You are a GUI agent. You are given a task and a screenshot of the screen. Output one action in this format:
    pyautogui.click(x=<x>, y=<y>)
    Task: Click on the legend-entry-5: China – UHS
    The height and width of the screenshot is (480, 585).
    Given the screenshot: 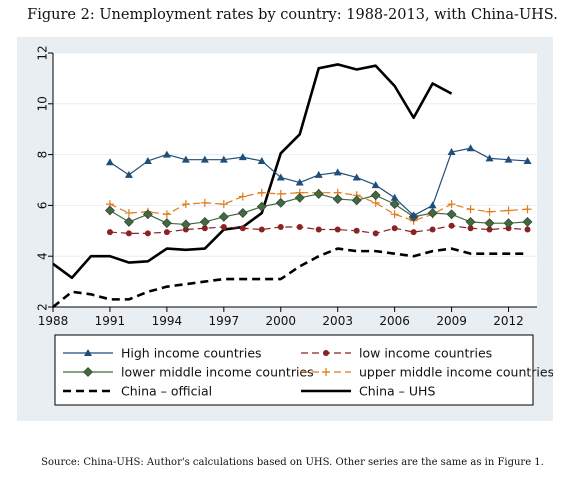 What is the action you would take?
    pyautogui.click(x=368, y=391)
    